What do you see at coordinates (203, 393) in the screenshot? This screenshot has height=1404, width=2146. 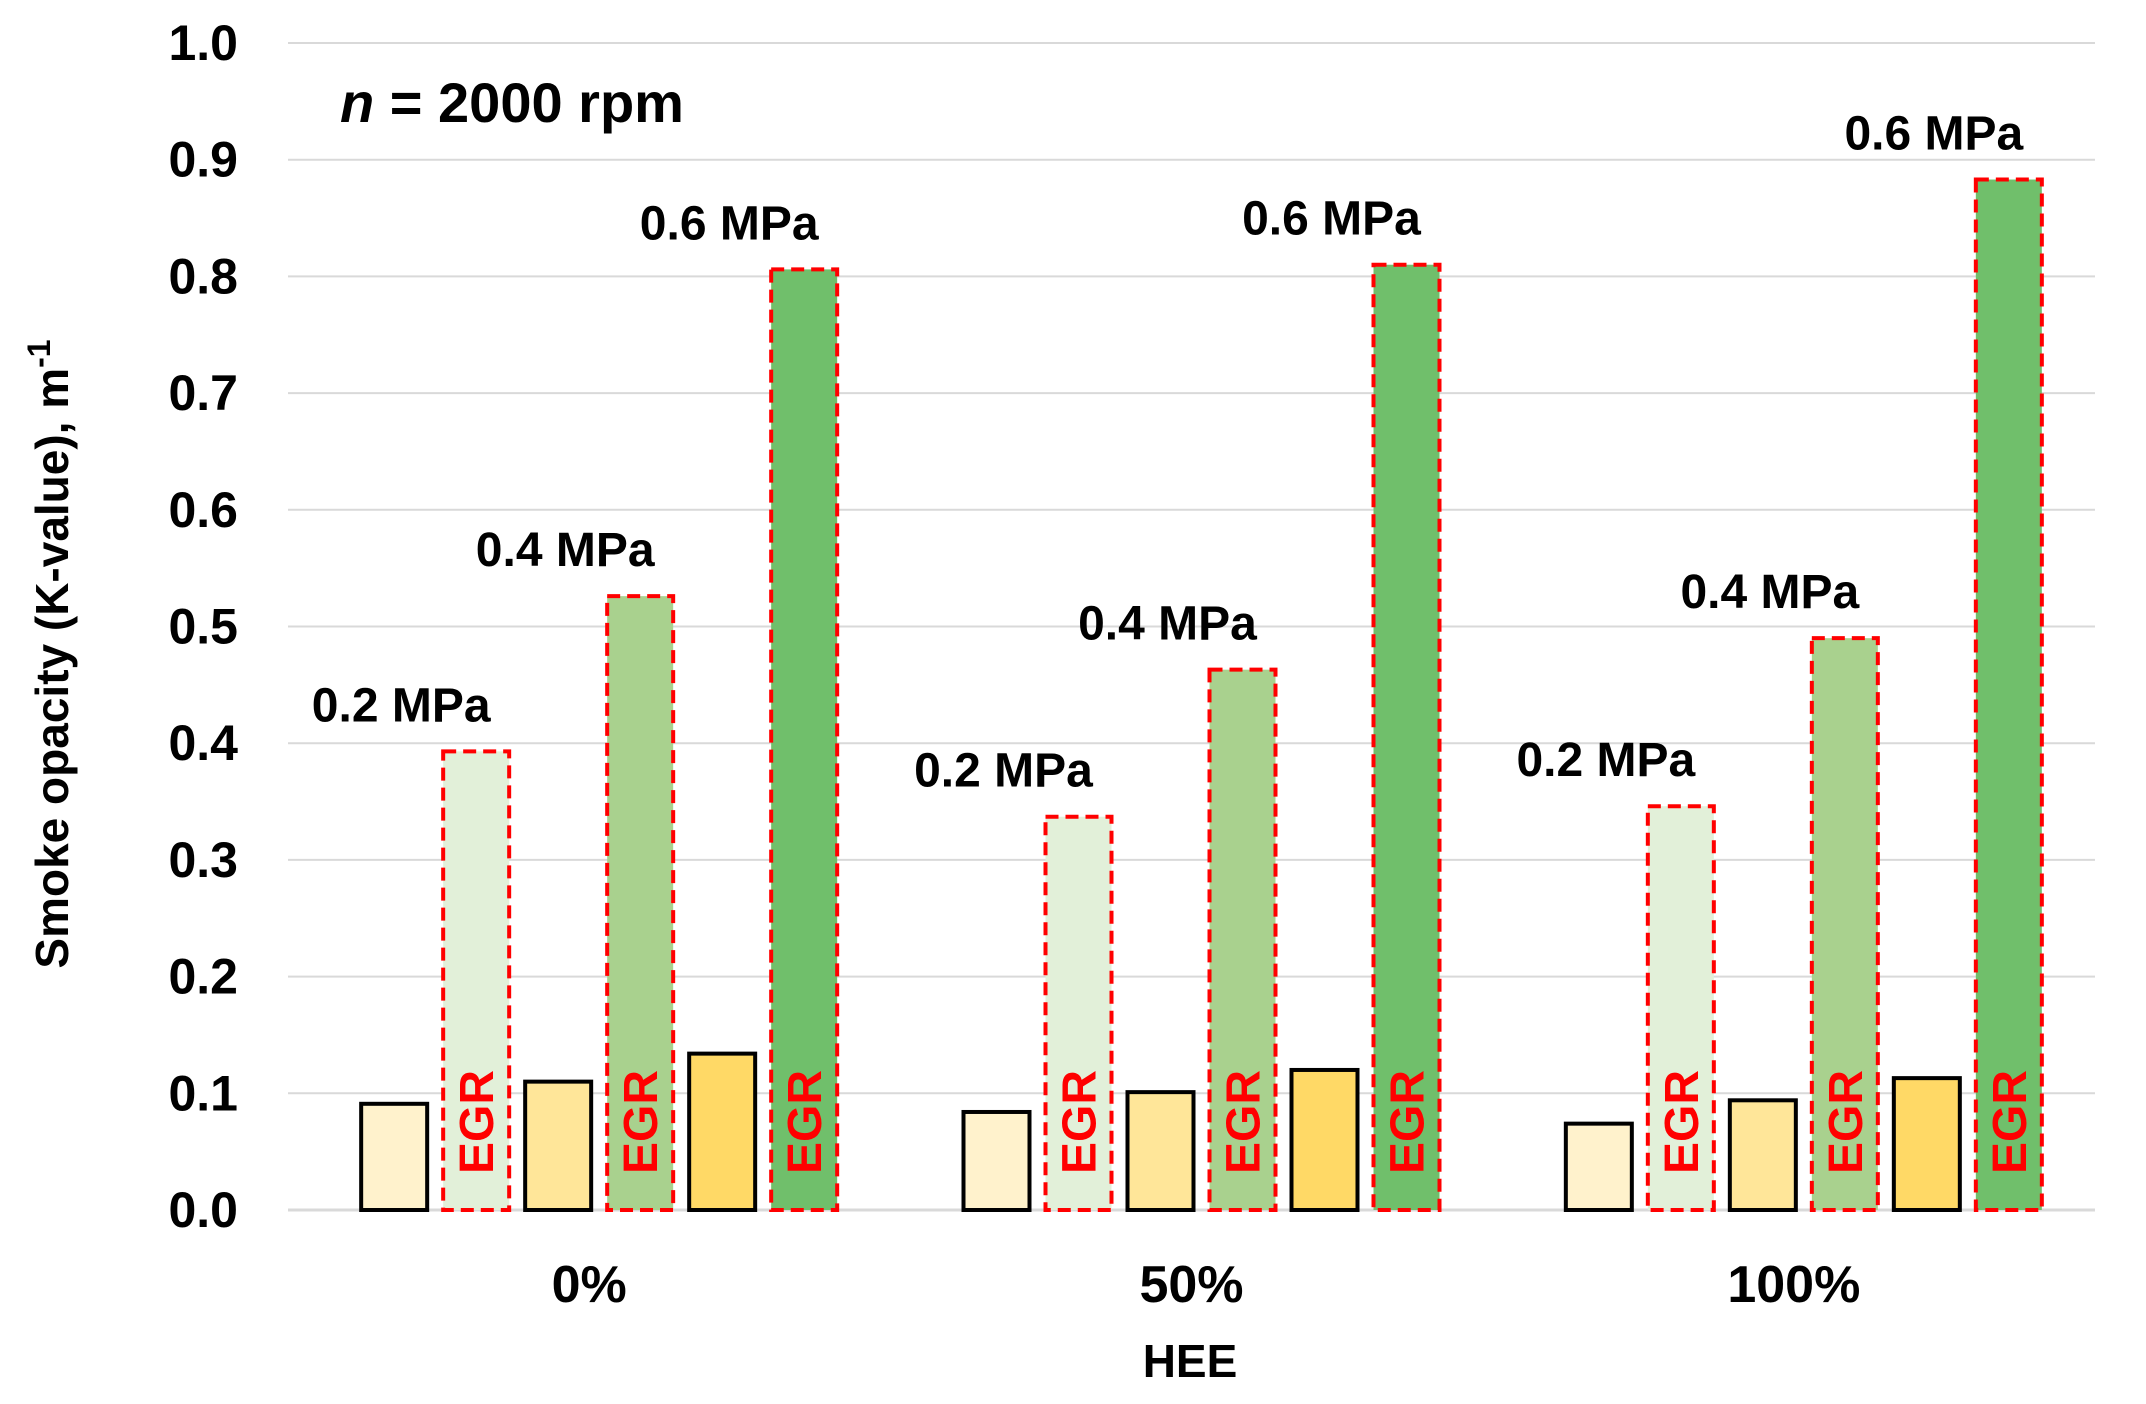 I see `y-tick-label: 0.7` at bounding box center [203, 393].